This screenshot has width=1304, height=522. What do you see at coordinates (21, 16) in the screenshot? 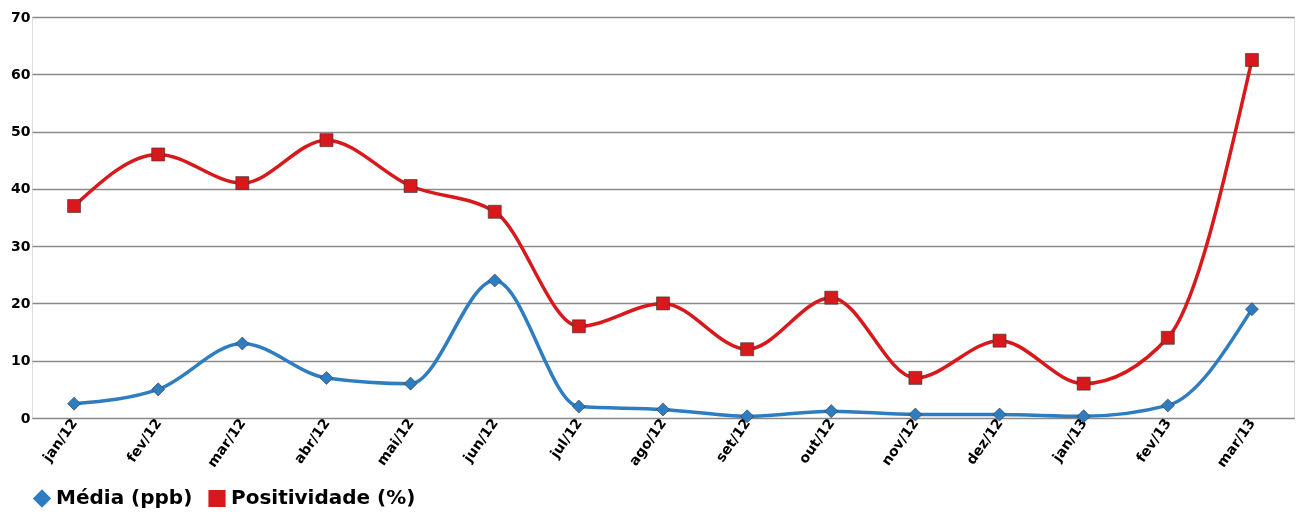
I see `y-tick-label: 70` at bounding box center [21, 16].